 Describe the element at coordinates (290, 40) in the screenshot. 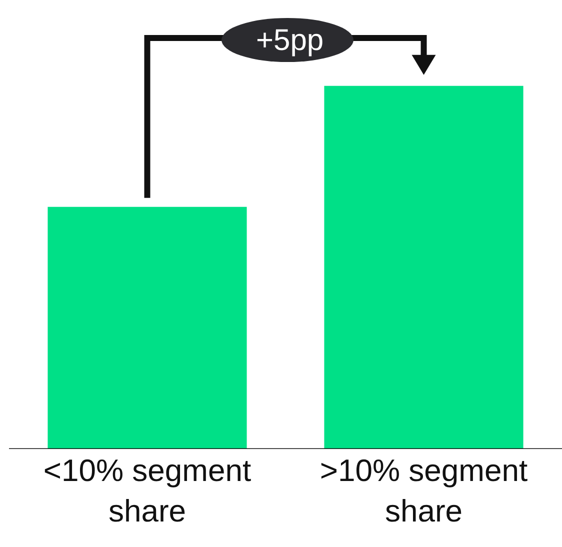

I see `text: +5pp` at that location.